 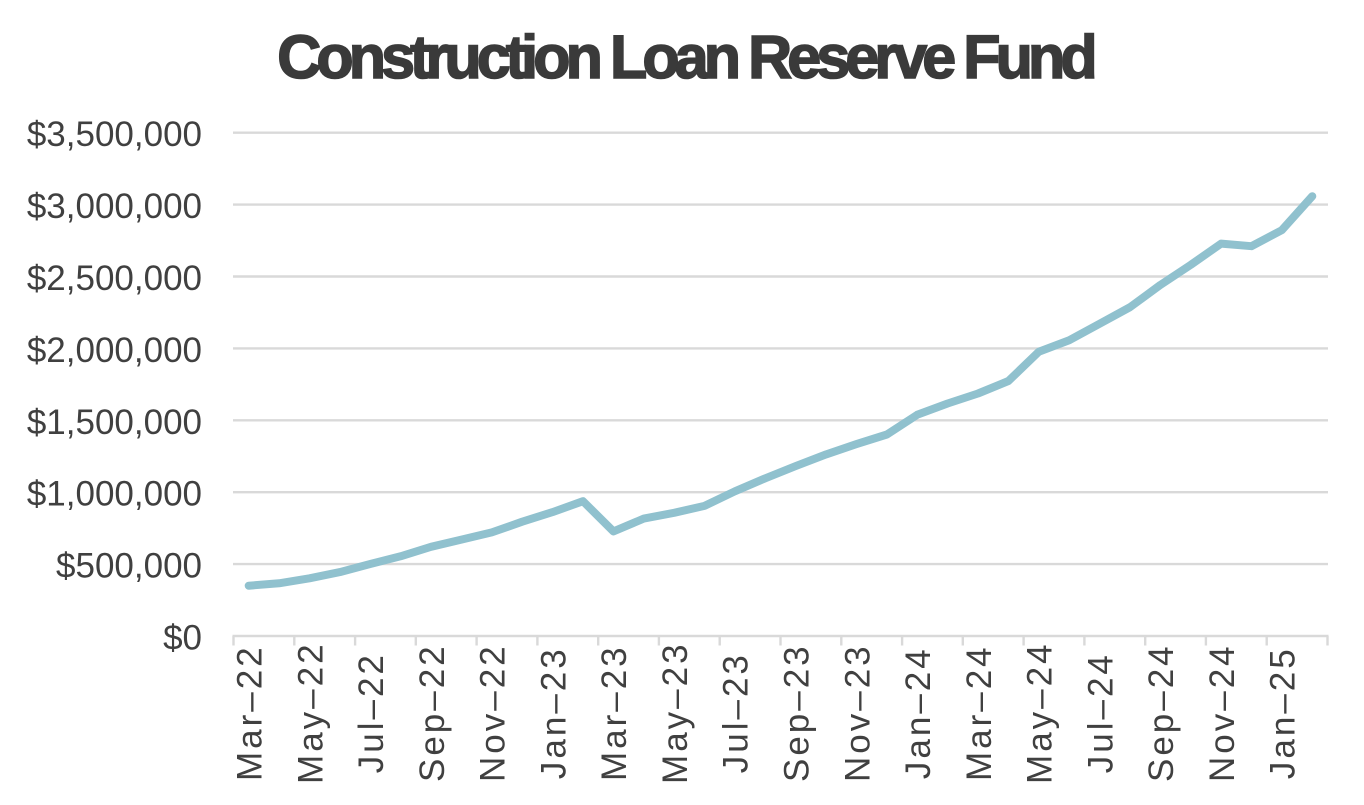 I want to click on svg-text: Construction Loan Reserve Fund, so click(x=685, y=57).